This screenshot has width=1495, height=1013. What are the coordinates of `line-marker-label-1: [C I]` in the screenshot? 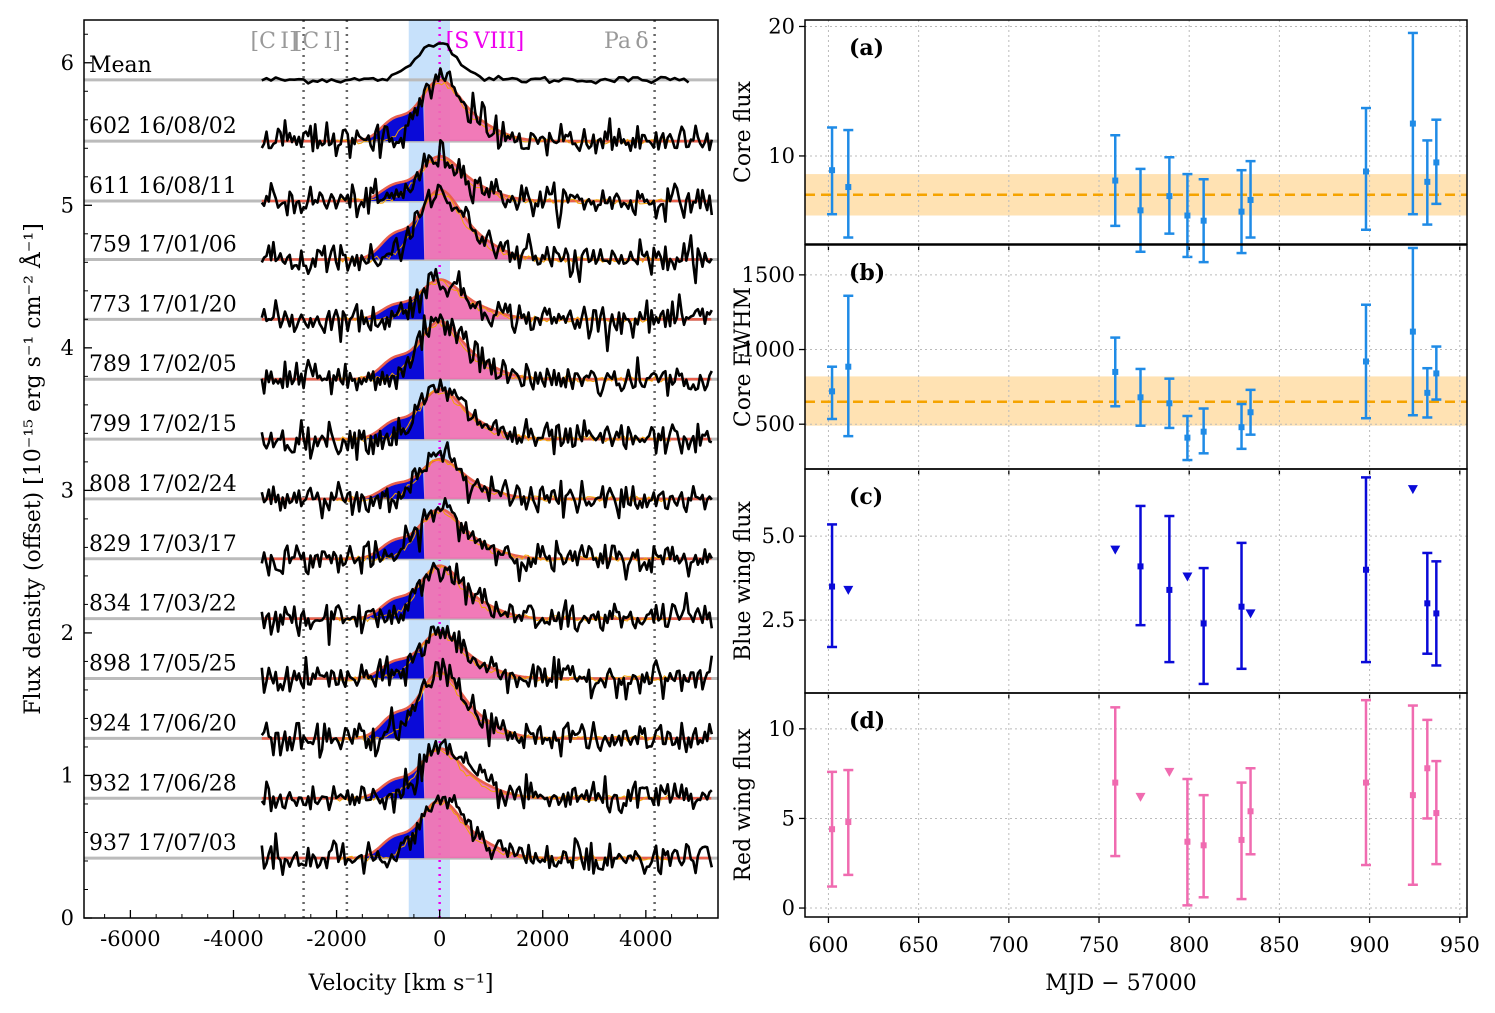 It's located at (317, 41).